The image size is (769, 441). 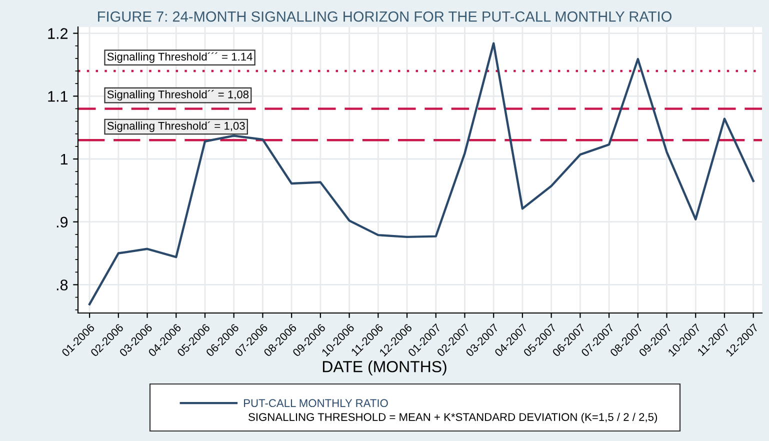 I want to click on chart-title: FIGURE 7: 24-MONTH SIGNALLING HORIZON FOR THE PUT-CALL MONTHLY RATIO, so click(x=385, y=16).